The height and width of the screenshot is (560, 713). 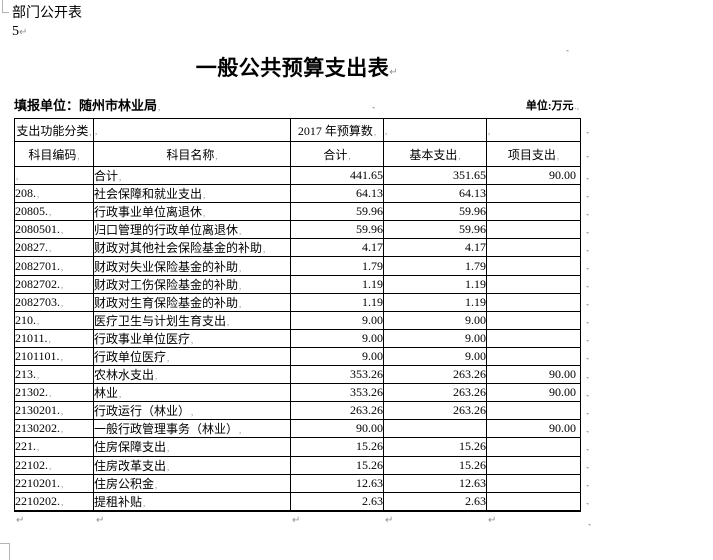 I want to click on table-row: 213., 农林水支出, 353.26 263.26 90.00, so click(x=297, y=375).